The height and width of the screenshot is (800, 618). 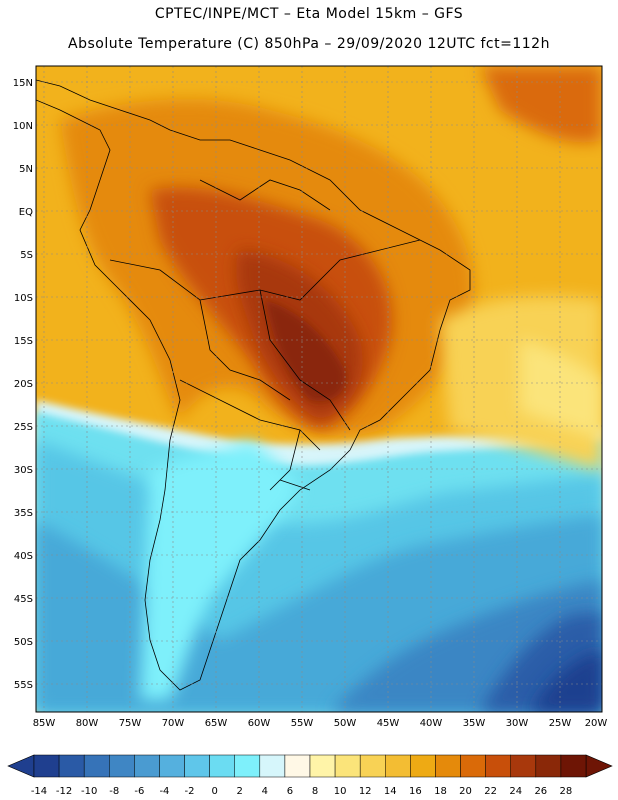 What do you see at coordinates (566, 791) in the screenshot?
I see `colorbar-tick-label: 28` at bounding box center [566, 791].